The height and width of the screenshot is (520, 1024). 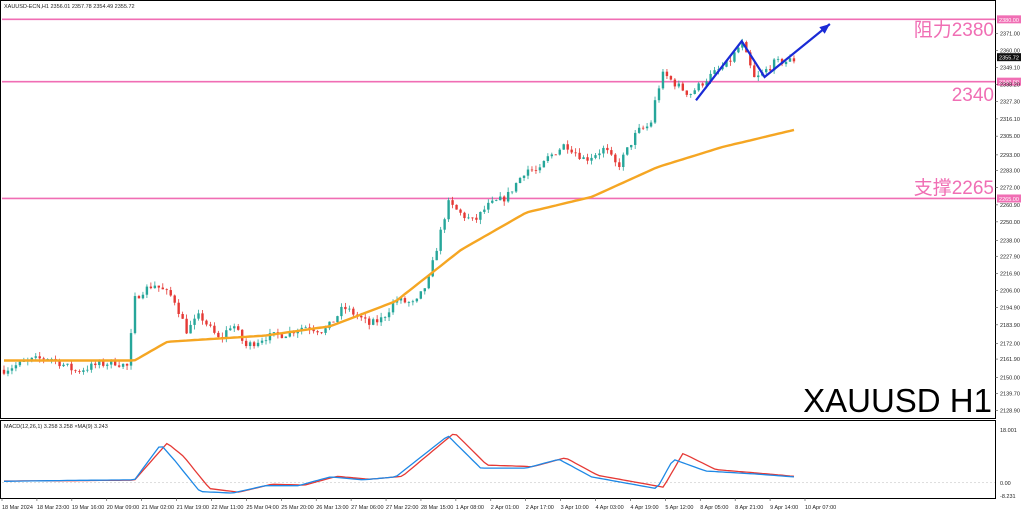 What do you see at coordinates (1010, 360) in the screenshot?
I see `y-tick-label: 2161.90` at bounding box center [1010, 360].